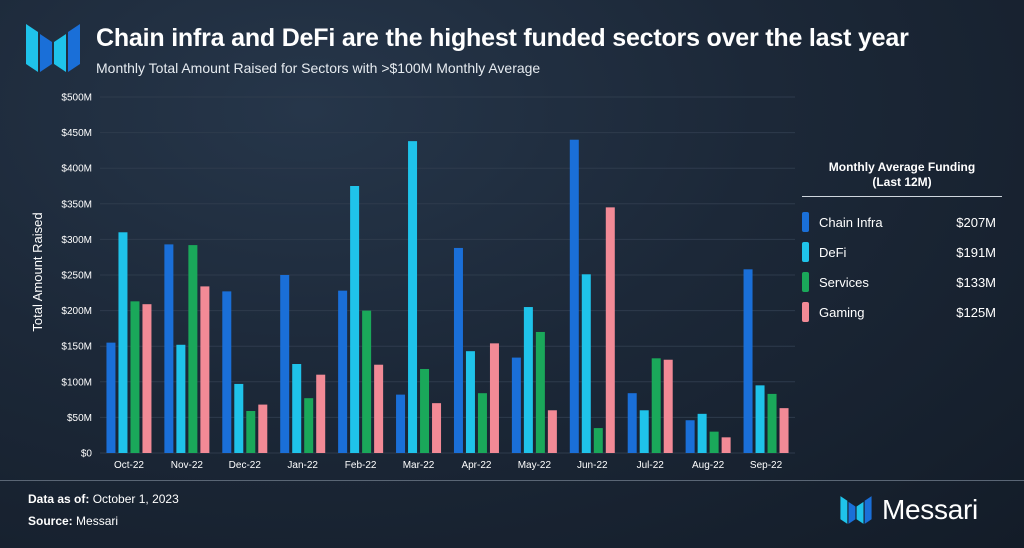 This screenshot has width=1024, height=548. Describe the element at coordinates (856, 510) in the screenshot. I see `messari-brand-icon` at that location.